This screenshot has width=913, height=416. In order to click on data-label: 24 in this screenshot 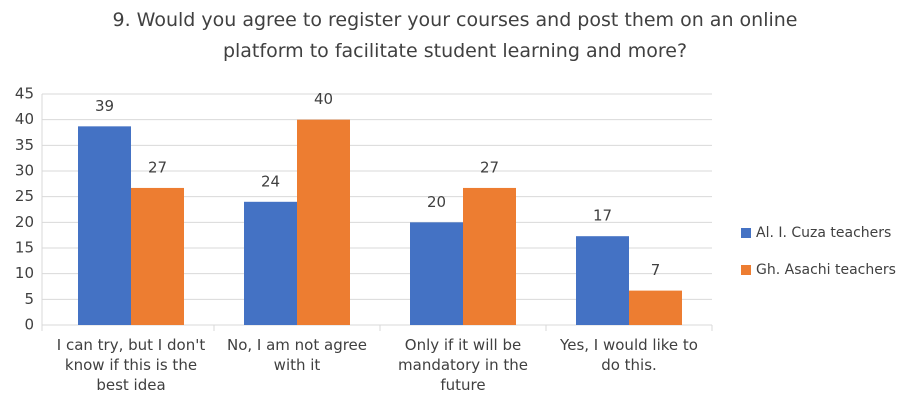, I will do `click(270, 181)`.